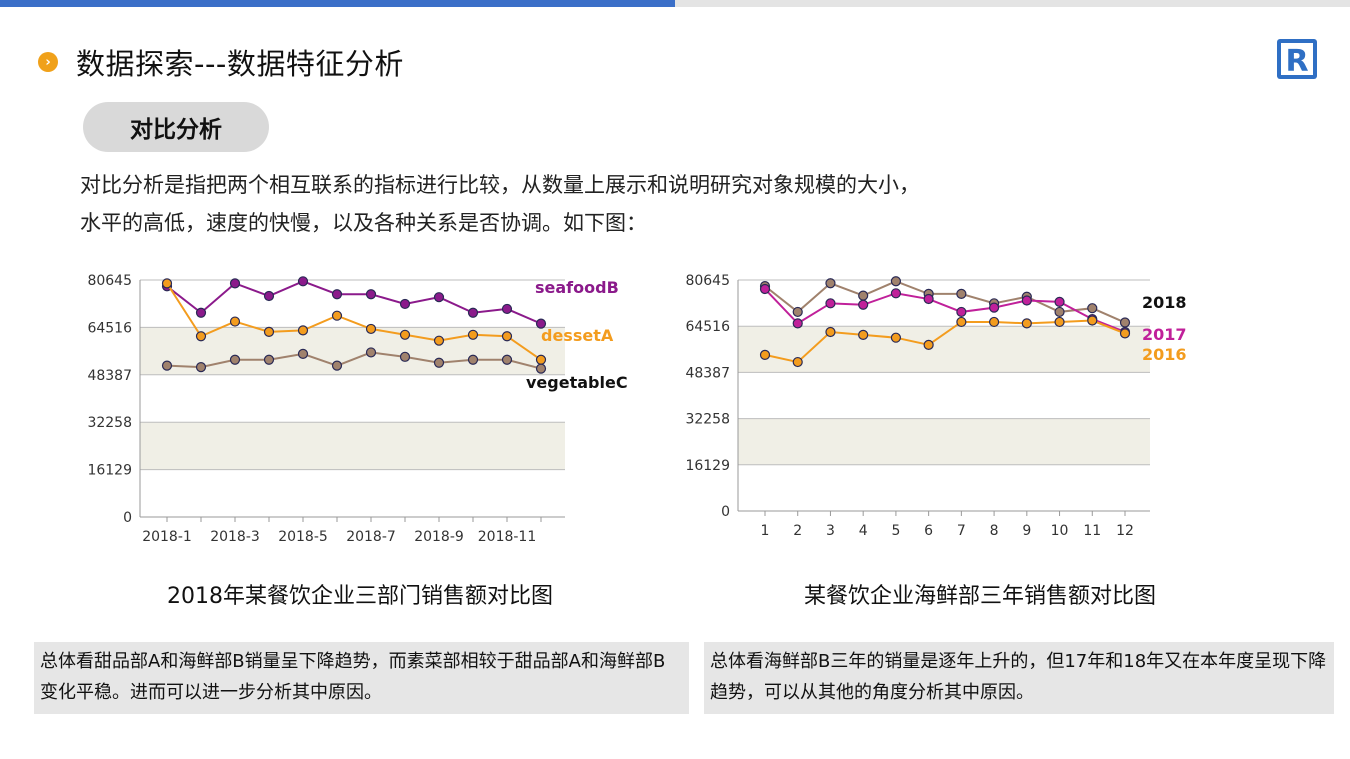 This screenshot has width=1350, height=759. I want to click on legend-2018: 2018, so click(1164, 302).